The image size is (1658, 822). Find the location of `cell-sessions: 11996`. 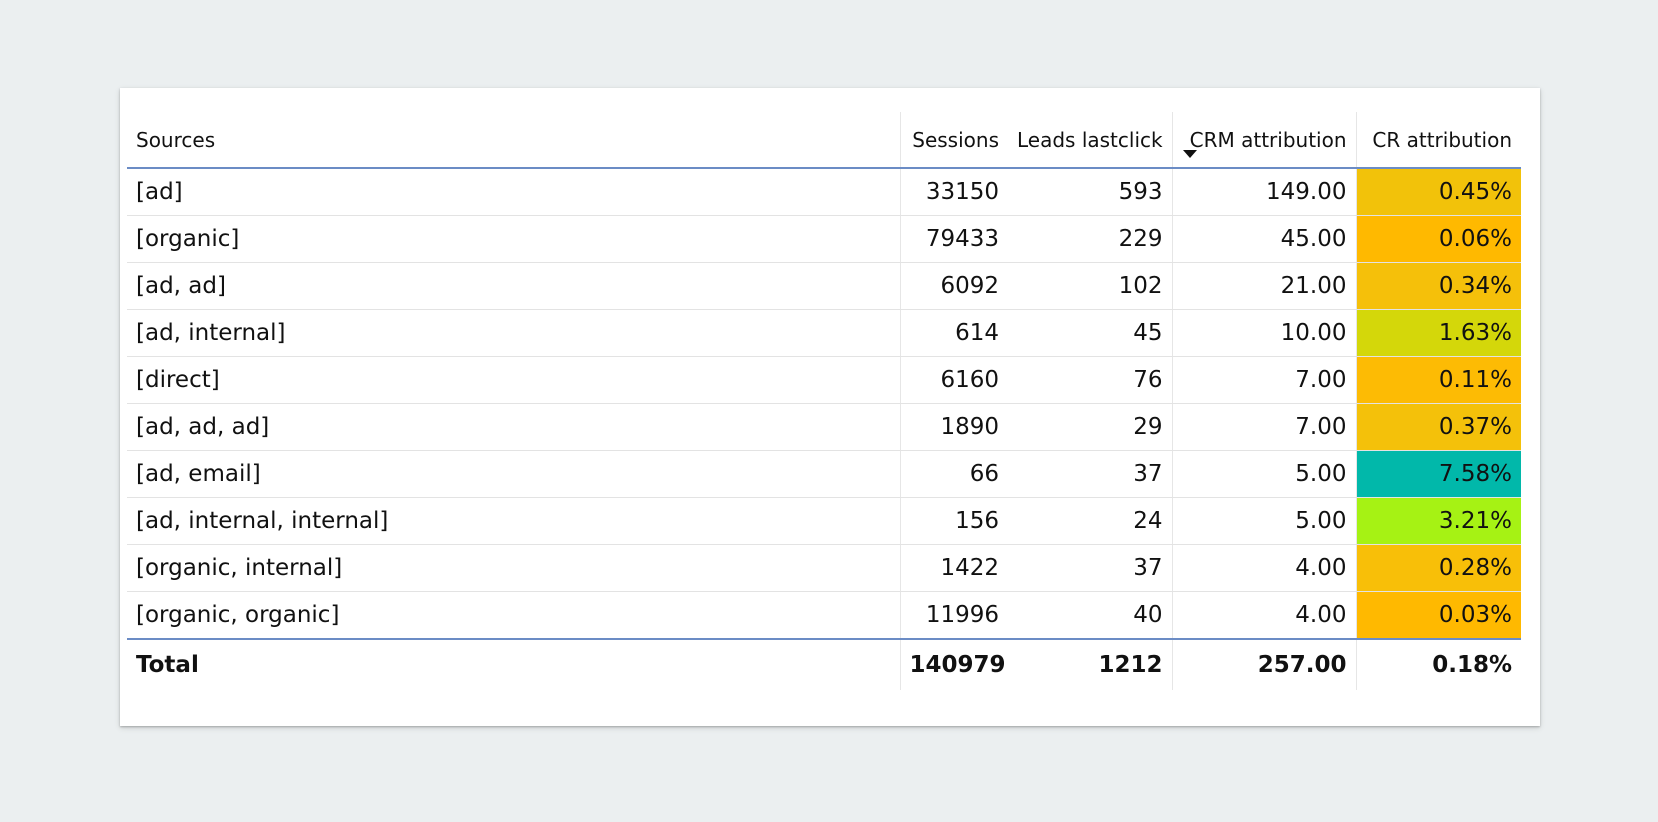

cell-sessions: 11996 is located at coordinates (953, 615).